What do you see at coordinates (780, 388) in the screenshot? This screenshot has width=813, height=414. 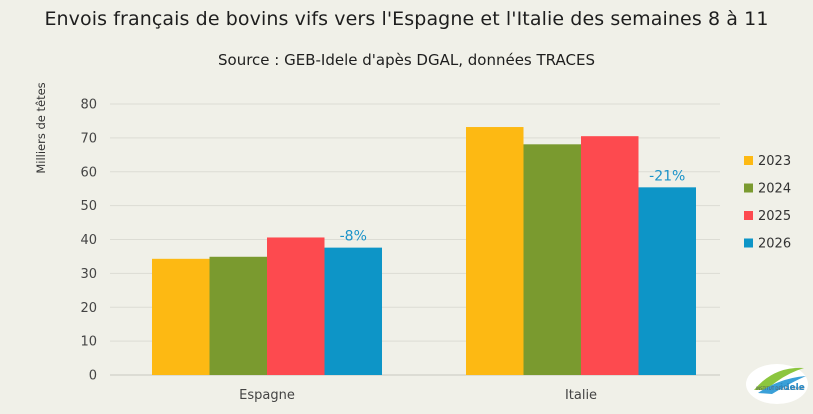 I see `logo-small-text: INSTITUT DE L'ÉLEVAGE` at bounding box center [780, 388].